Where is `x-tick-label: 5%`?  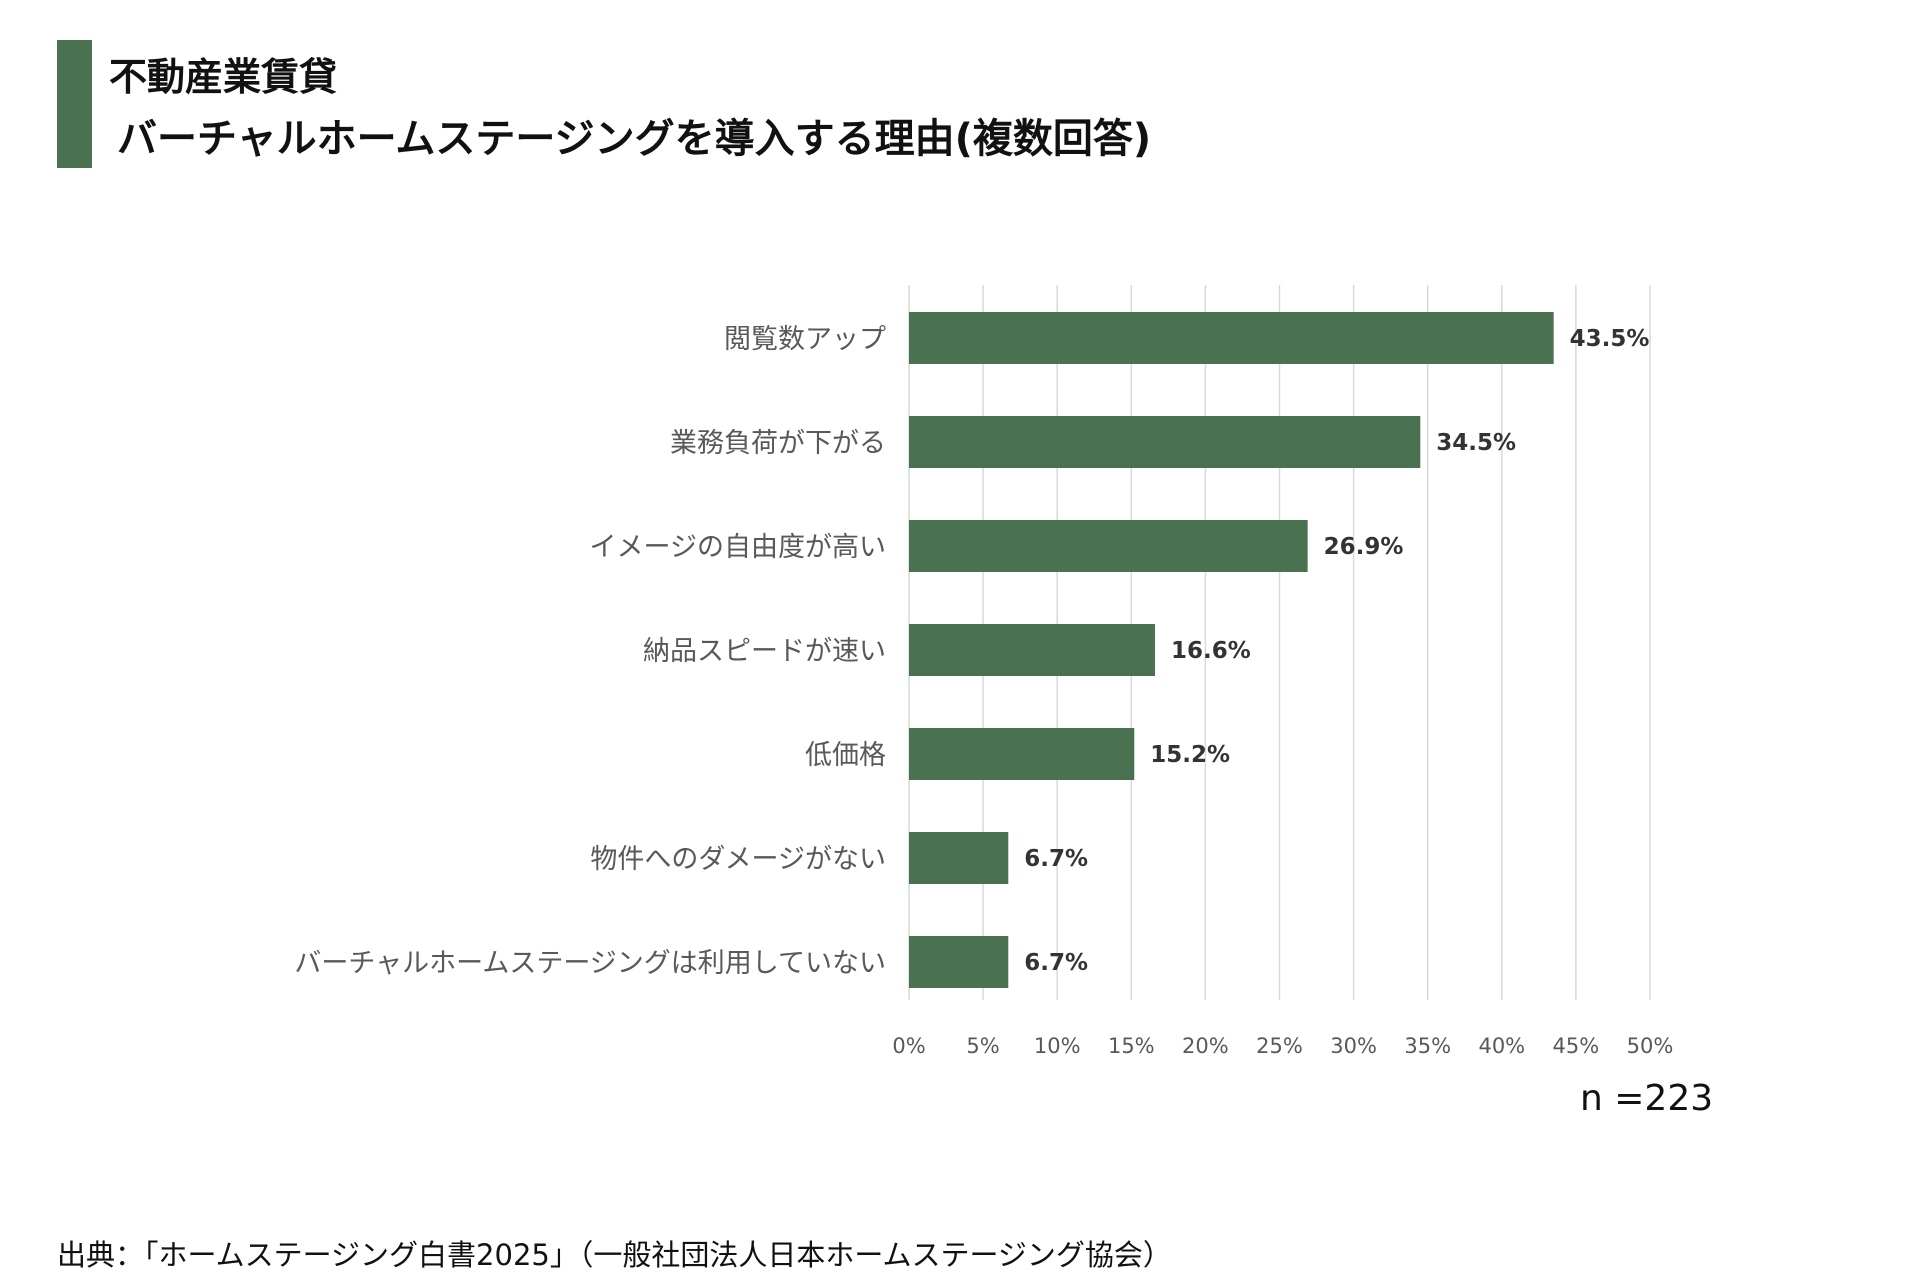
x-tick-label: 5% is located at coordinates (982, 1046).